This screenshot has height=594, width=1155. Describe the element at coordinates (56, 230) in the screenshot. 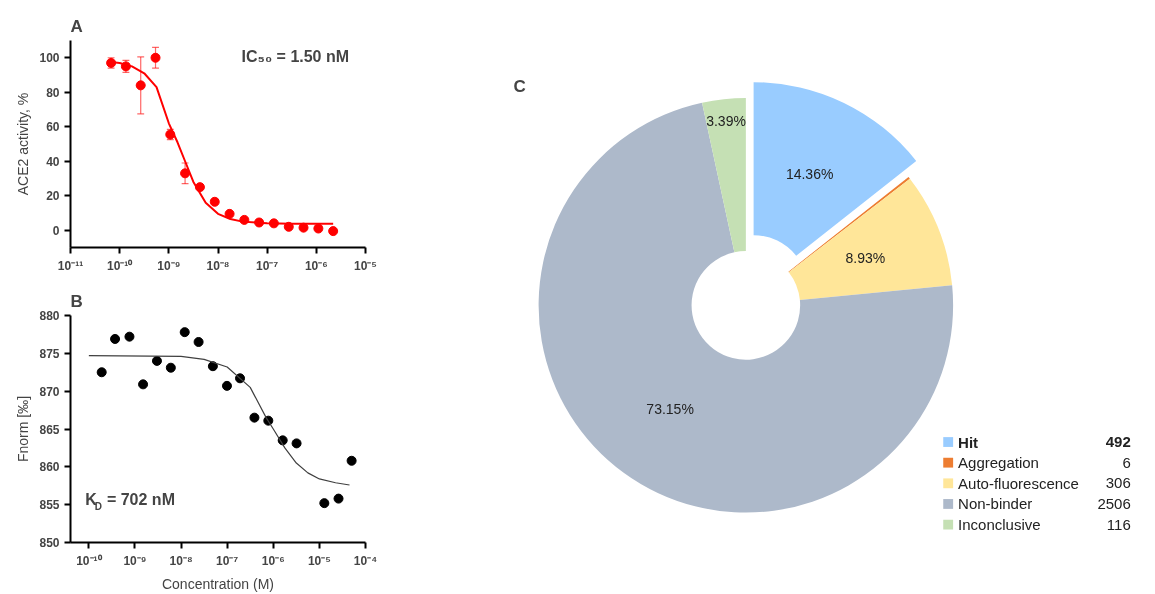

I see `y-tick-label: 0` at that location.